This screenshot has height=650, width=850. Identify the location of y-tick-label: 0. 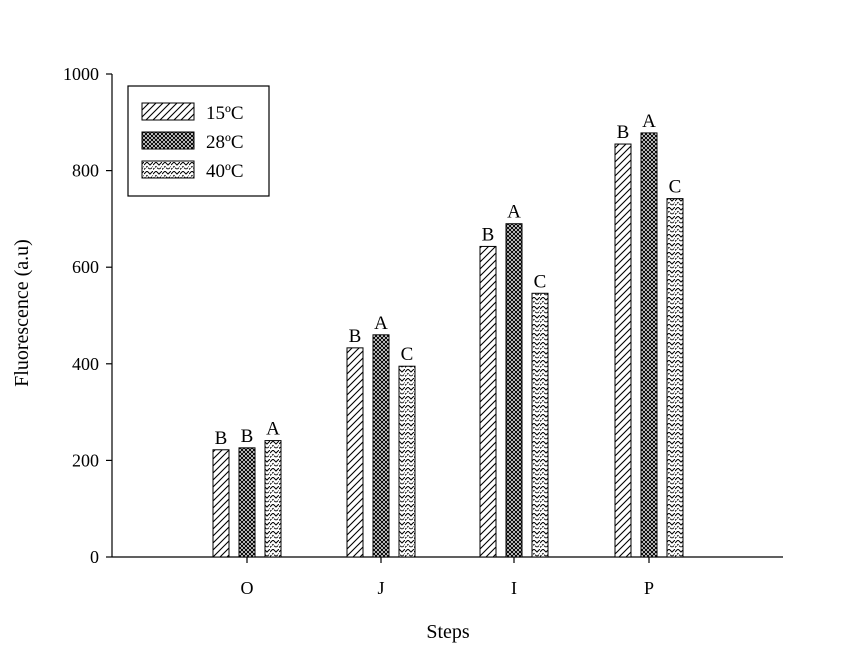
(94, 557).